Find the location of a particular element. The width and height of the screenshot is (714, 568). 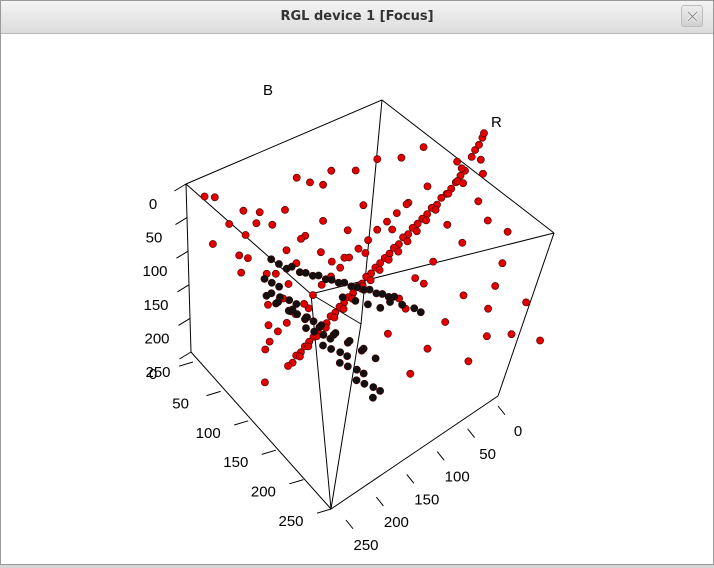

title-bar: RGL device 1 [Focus] is located at coordinates (357, 17).